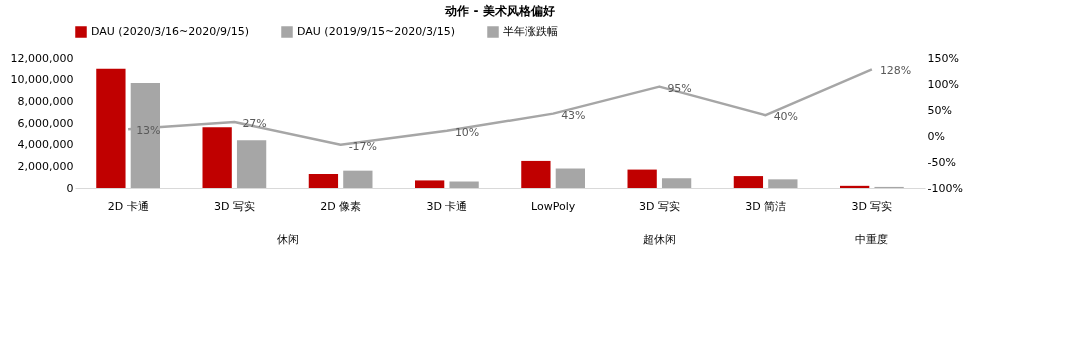  What do you see at coordinates (287, 239) in the screenshot?
I see `text: 休闲` at bounding box center [287, 239].